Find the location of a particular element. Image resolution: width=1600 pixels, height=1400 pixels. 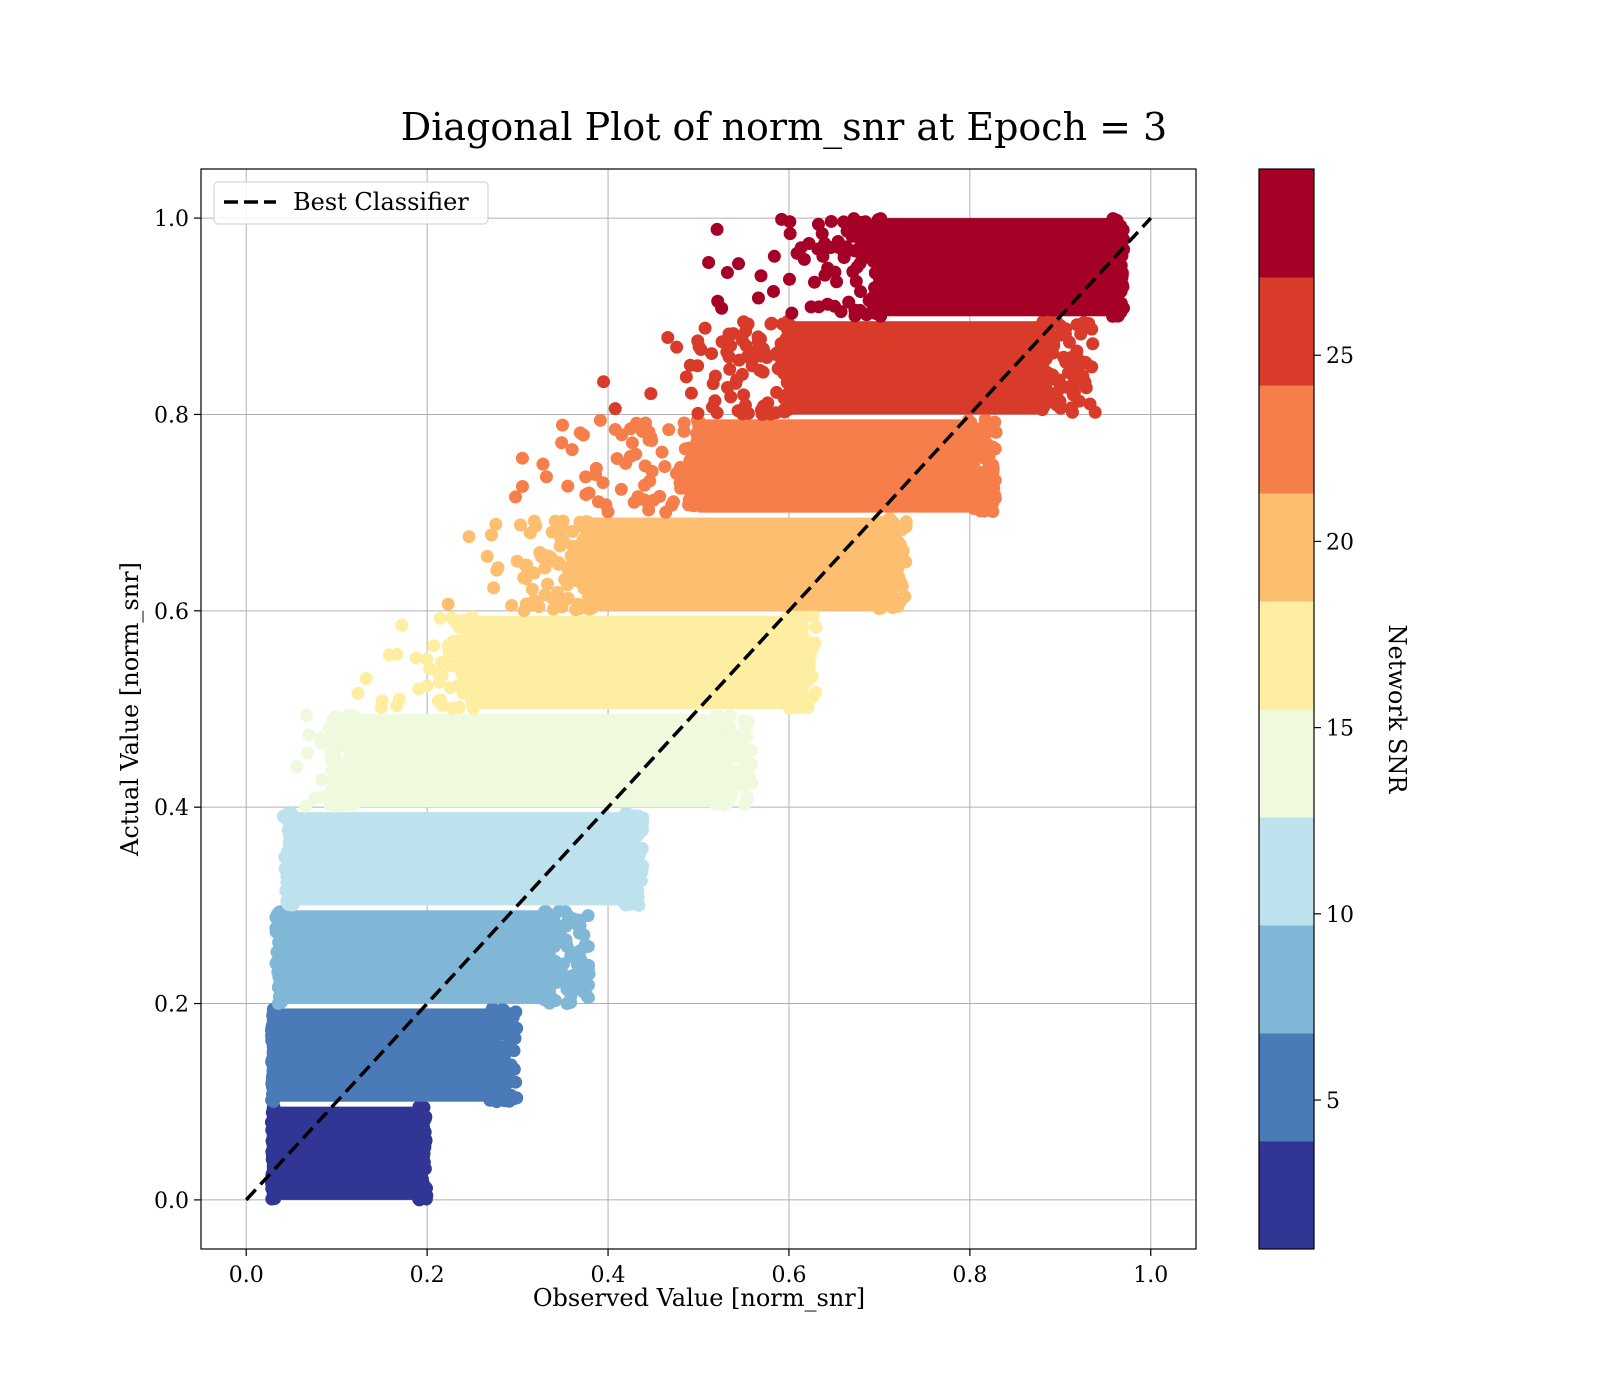

y-tick-label: 0.4 is located at coordinates (171, 808).